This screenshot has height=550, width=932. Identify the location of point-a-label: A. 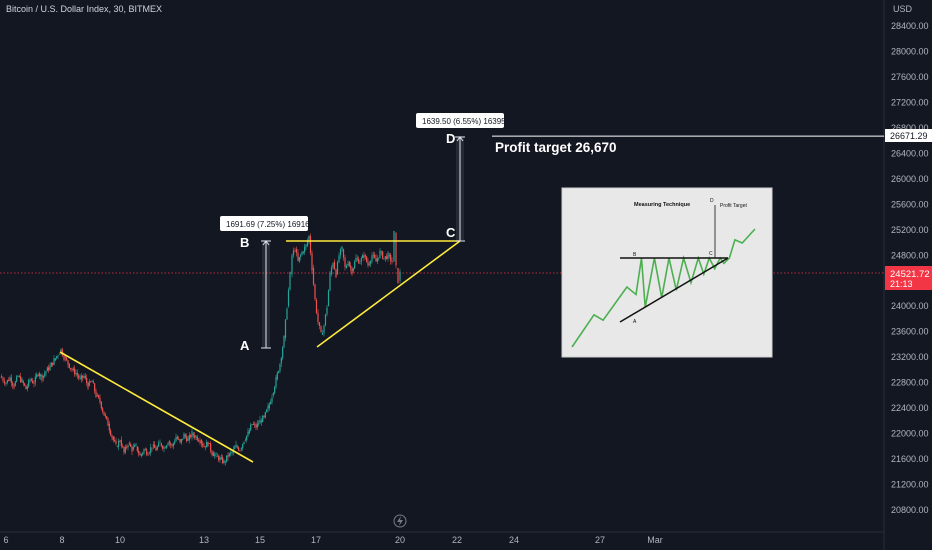
(245, 345).